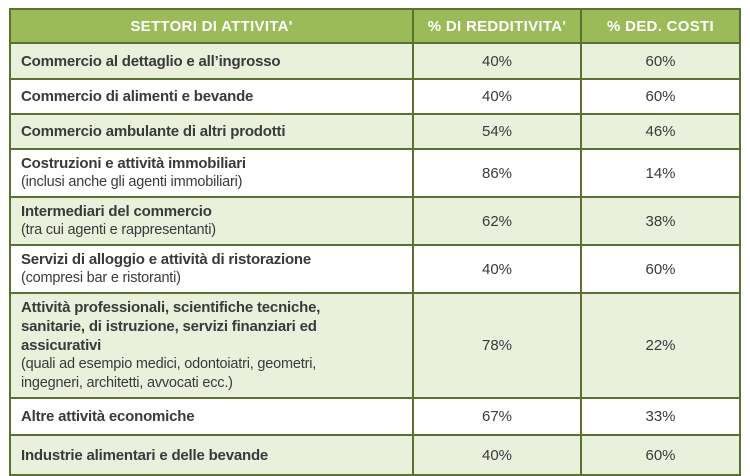 This screenshot has width=750, height=476. What do you see at coordinates (108, 416) in the screenshot?
I see `sector-name: Altre attività economiche` at bounding box center [108, 416].